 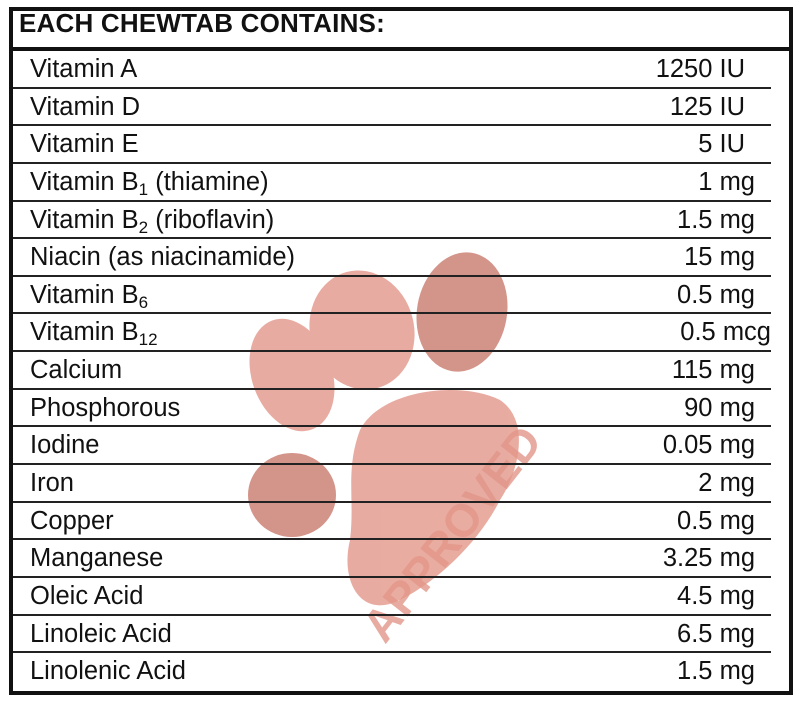 I want to click on nutrient-name-suffix: (riboflavin), so click(x=211, y=219).